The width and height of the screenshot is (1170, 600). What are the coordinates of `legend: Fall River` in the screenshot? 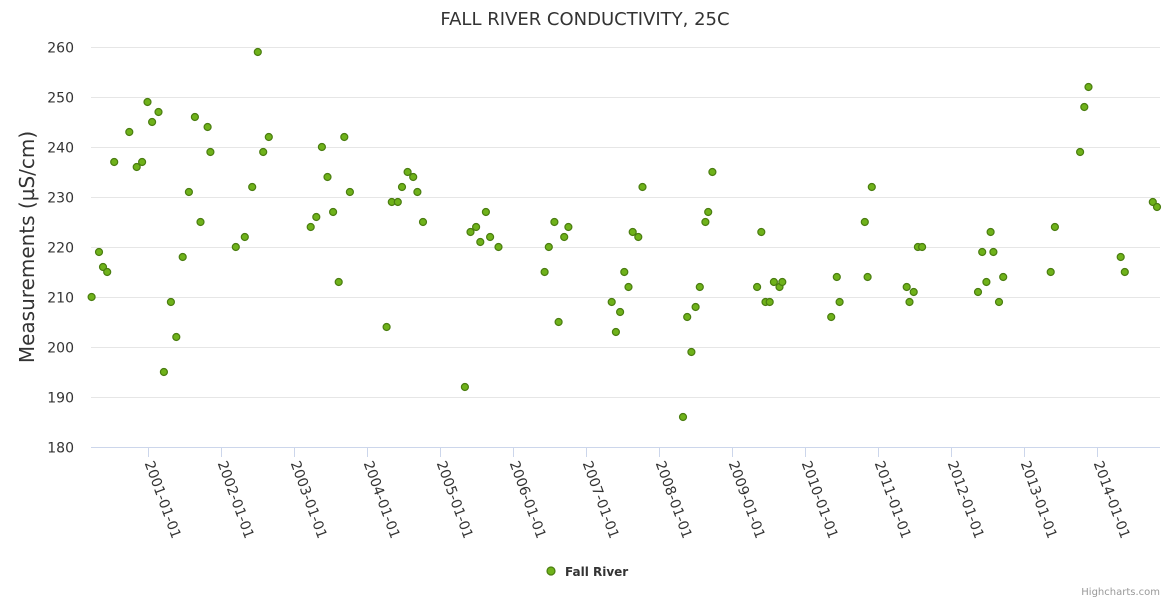 It's located at (587, 572).